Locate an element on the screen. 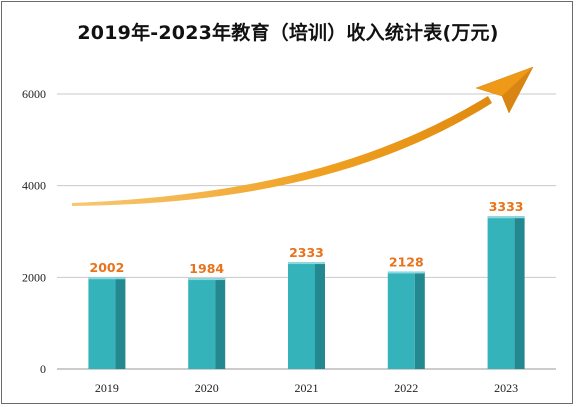 This screenshot has height=407, width=576. x-tick-label: 2022 is located at coordinates (406, 388).